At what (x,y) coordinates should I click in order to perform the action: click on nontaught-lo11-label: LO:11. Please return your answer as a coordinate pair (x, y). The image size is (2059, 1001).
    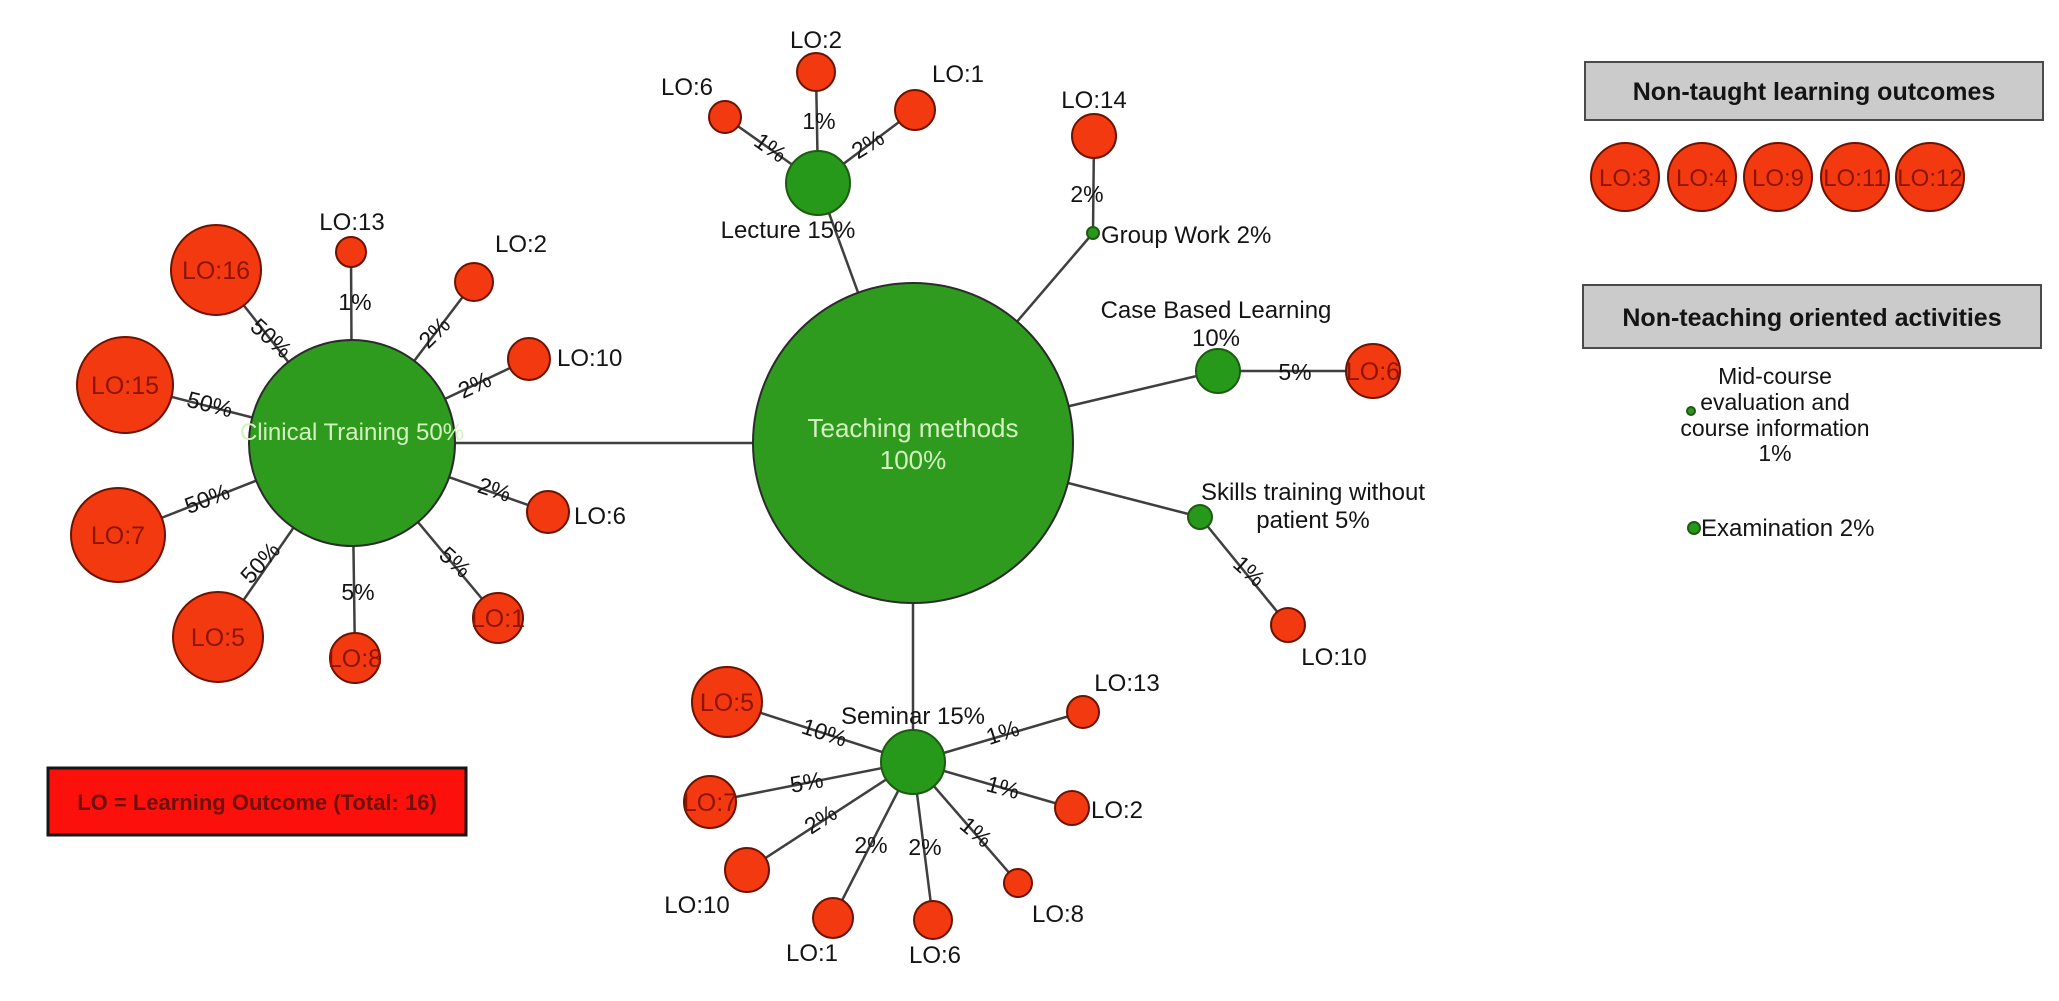
    Looking at the image, I should click on (1855, 178).